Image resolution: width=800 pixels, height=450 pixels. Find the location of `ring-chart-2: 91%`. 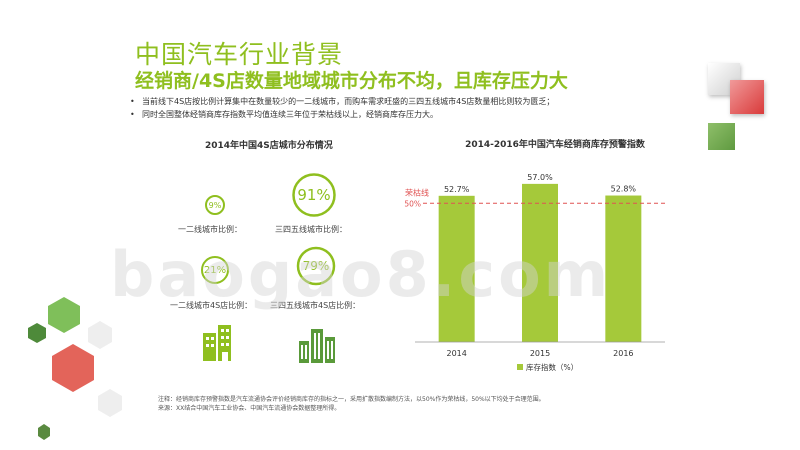

ring-chart-2: 91% is located at coordinates (314, 195).